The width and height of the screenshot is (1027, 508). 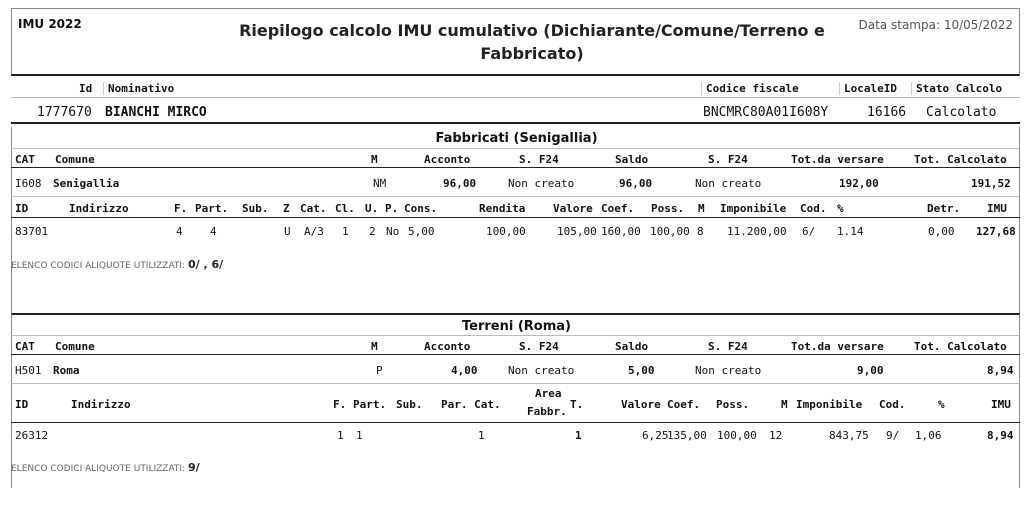 I want to click on fab-r-rendita: 100,00, so click(x=506, y=231).